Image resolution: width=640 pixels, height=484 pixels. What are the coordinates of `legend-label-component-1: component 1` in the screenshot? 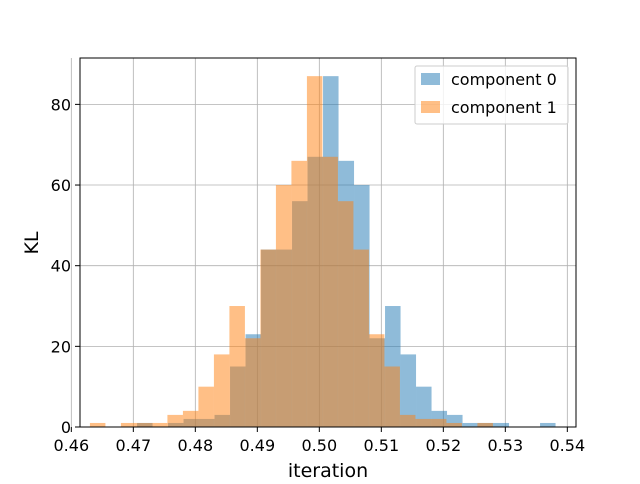 It's located at (504, 107).